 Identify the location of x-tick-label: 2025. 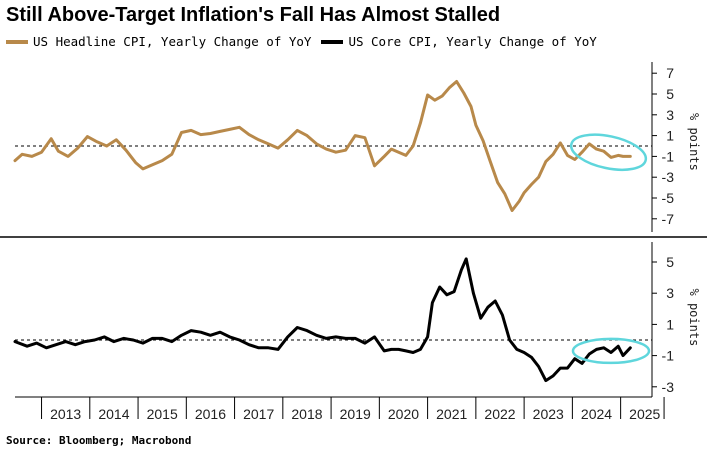
(644, 414).